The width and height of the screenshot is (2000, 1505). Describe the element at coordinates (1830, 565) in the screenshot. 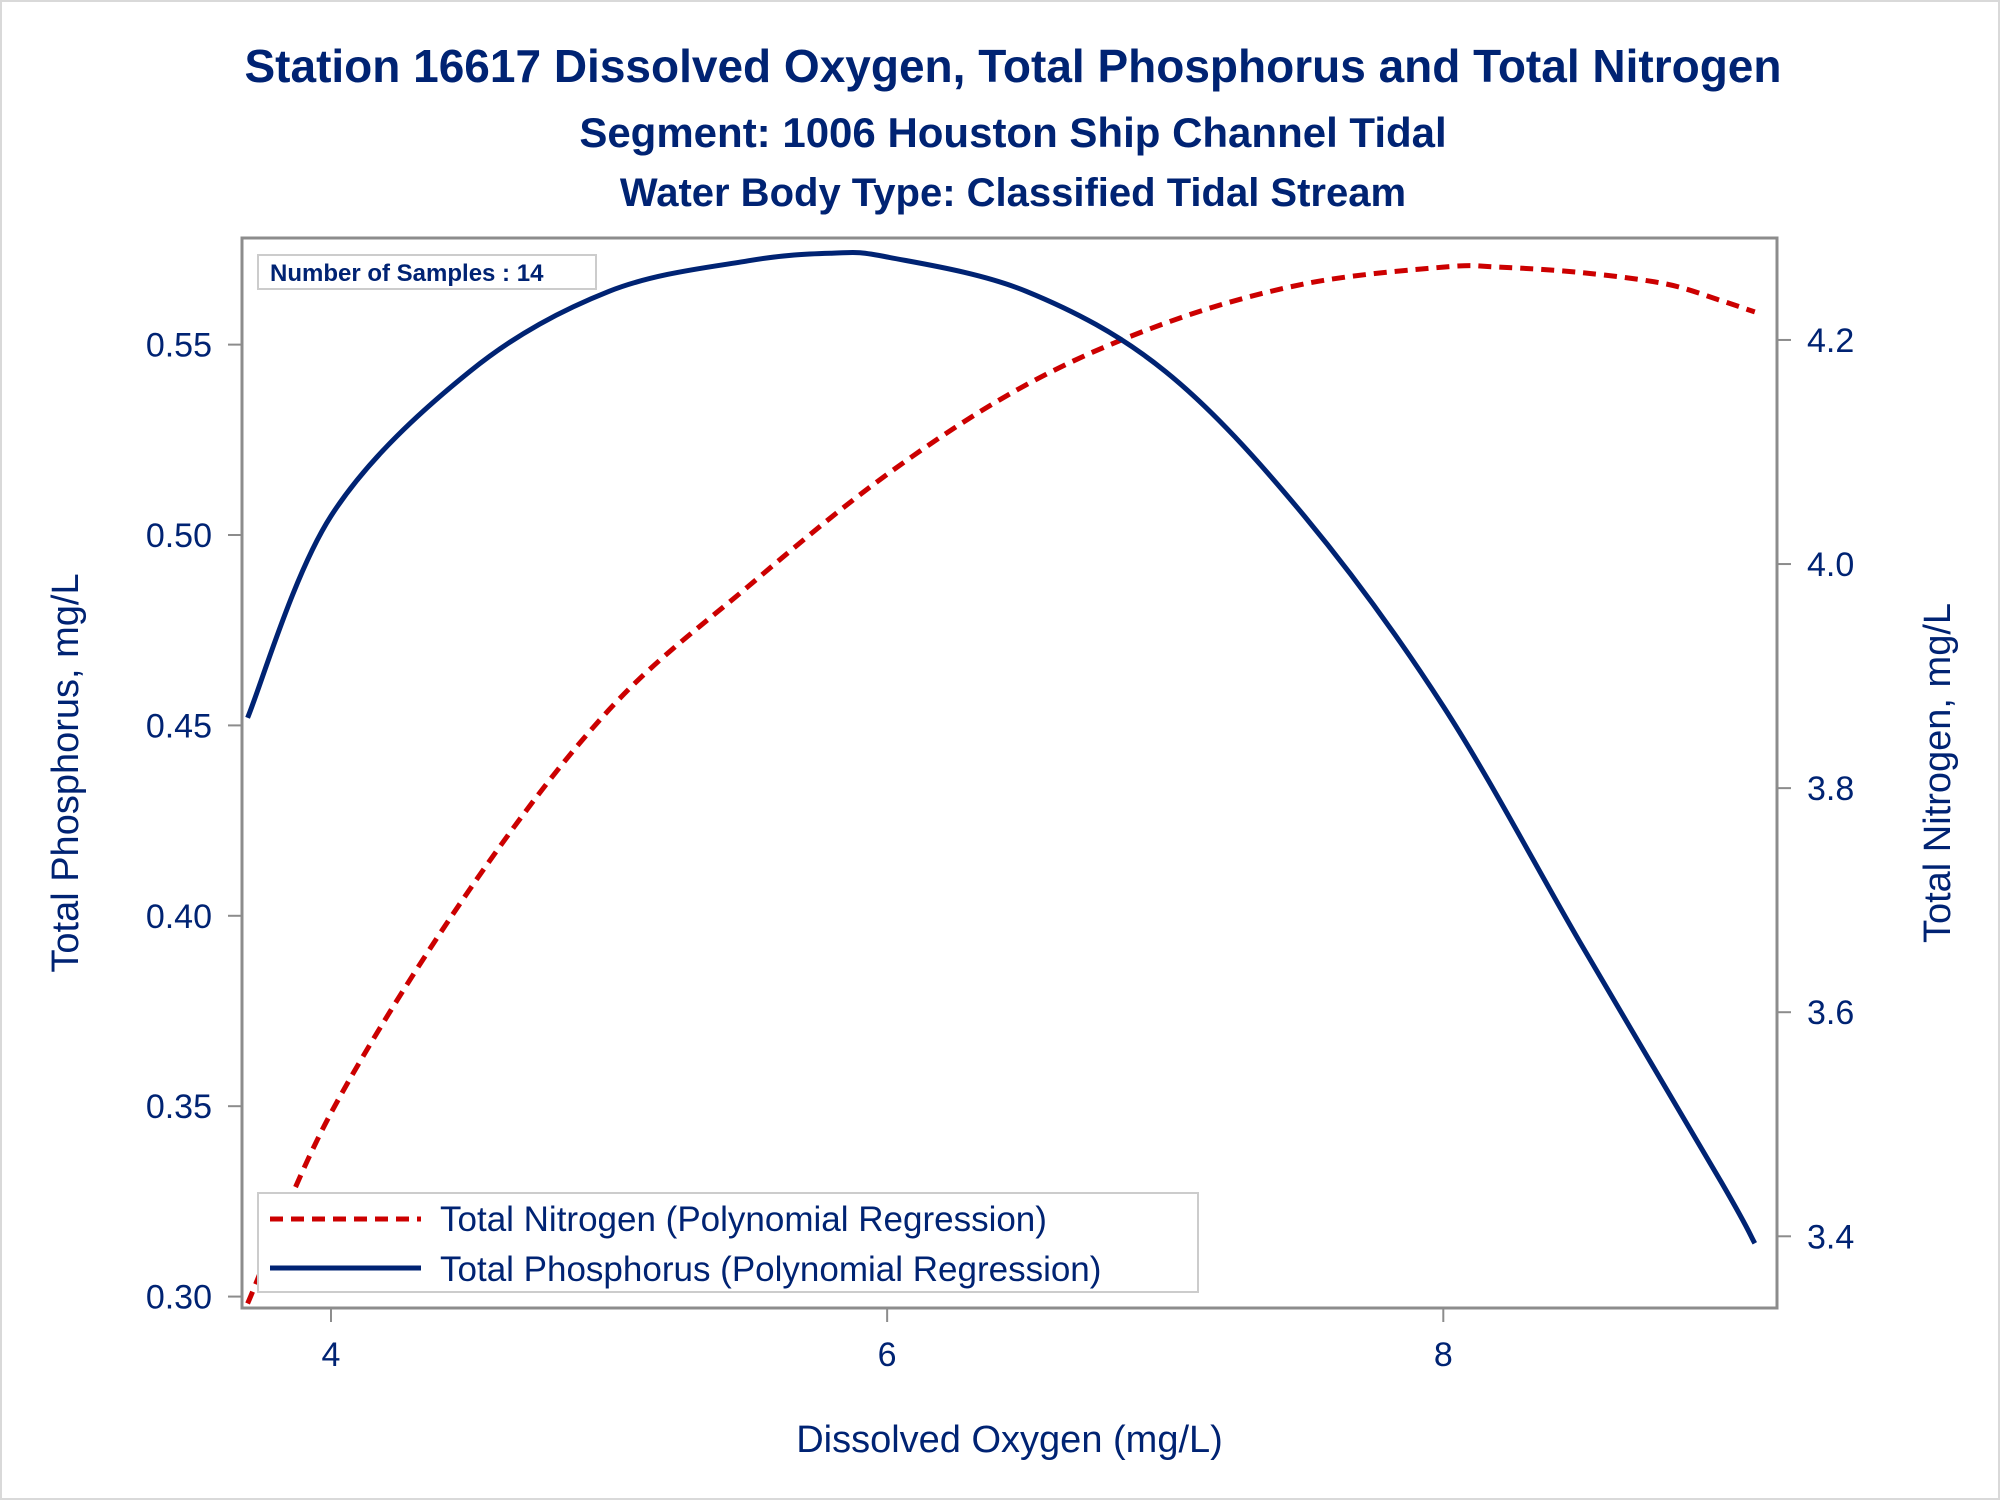

I see `y2-tick-label: 4.0` at that location.